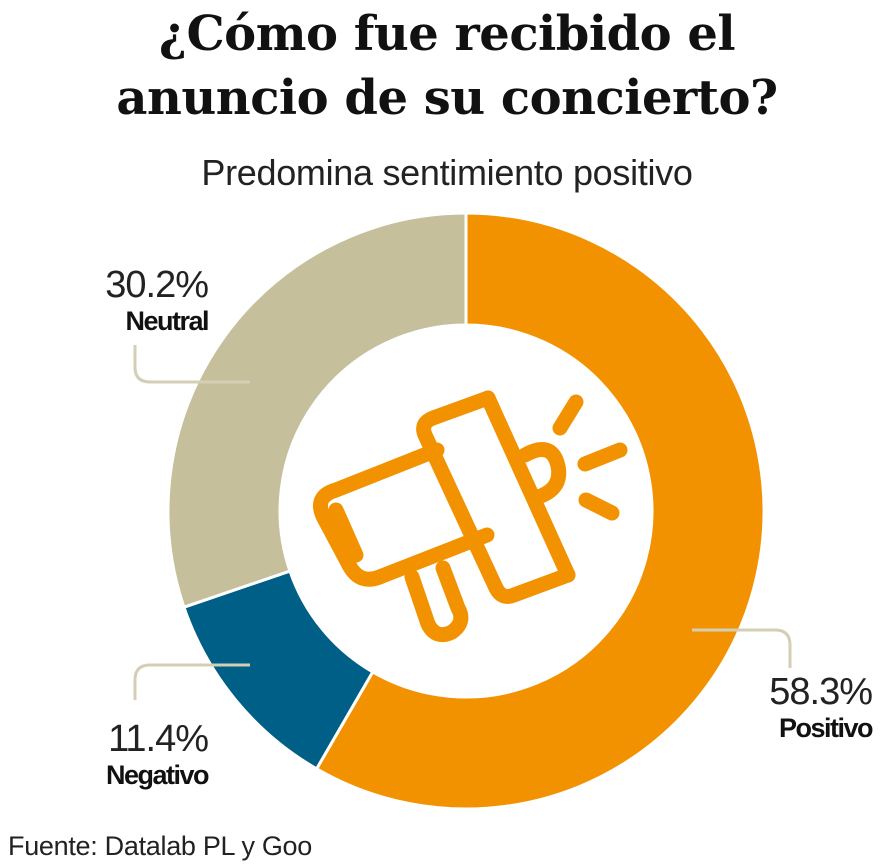  What do you see at coordinates (157, 285) in the screenshot?
I see `neutral-value: 30.2%` at bounding box center [157, 285].